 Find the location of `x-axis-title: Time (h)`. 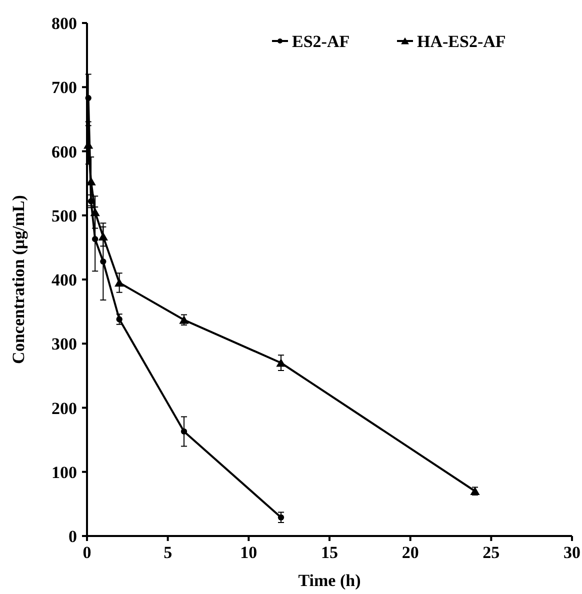

x-axis-title: Time (h) is located at coordinates (329, 580).